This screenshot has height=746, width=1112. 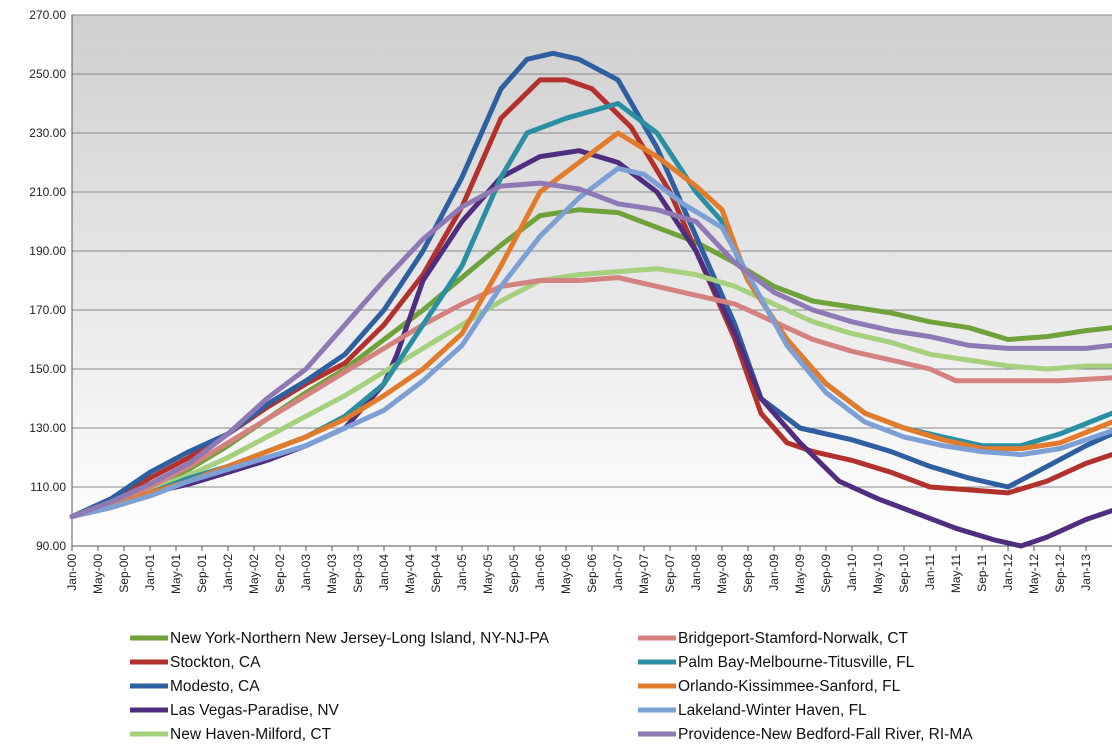 I want to click on legend-label: Modesto, CA, so click(x=215, y=686).